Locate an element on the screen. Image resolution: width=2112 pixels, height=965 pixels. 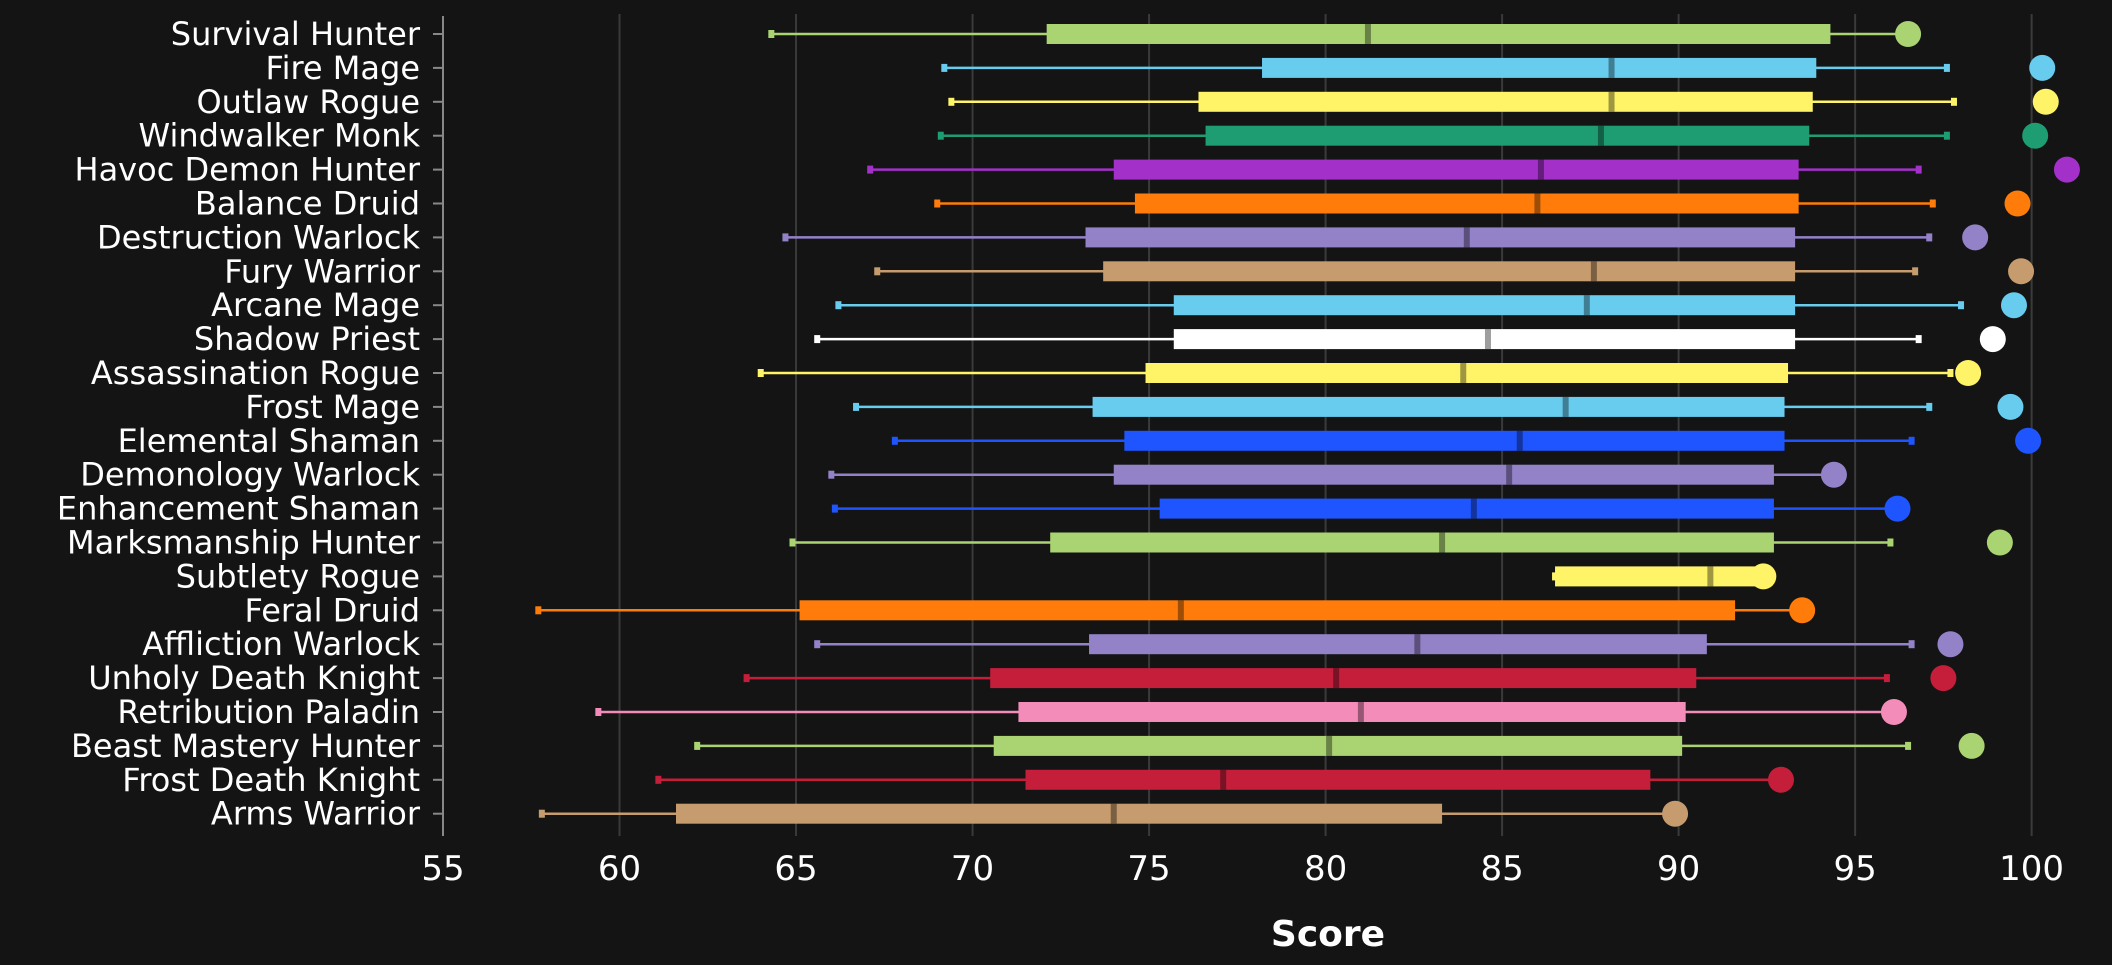
iqr-box-arms-warrior is located at coordinates (1059, 813).